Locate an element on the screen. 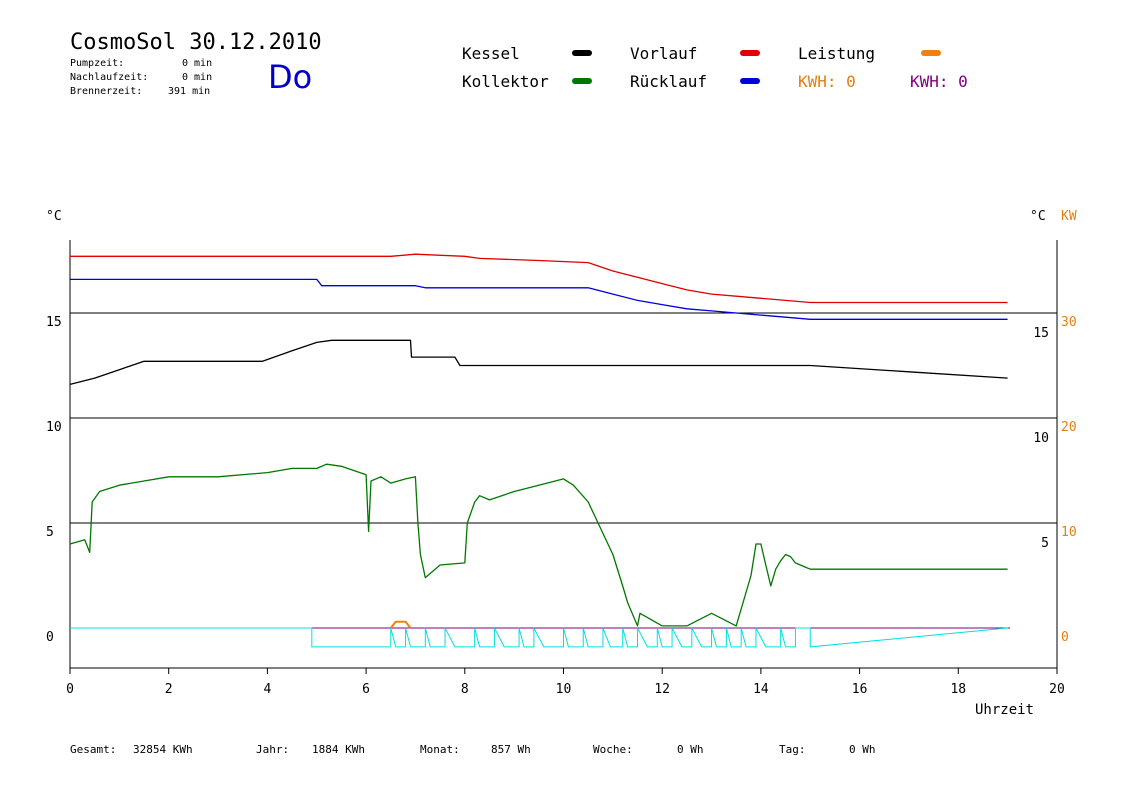 The image size is (1148, 812). series-vorlauf is located at coordinates (539, 278).